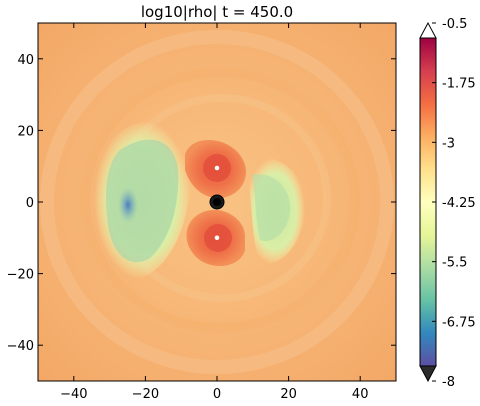 Image resolution: width=480 pixels, height=406 pixels. Describe the element at coordinates (448, 143) in the screenshot. I see `colorbar-tick-label: -3` at that location.